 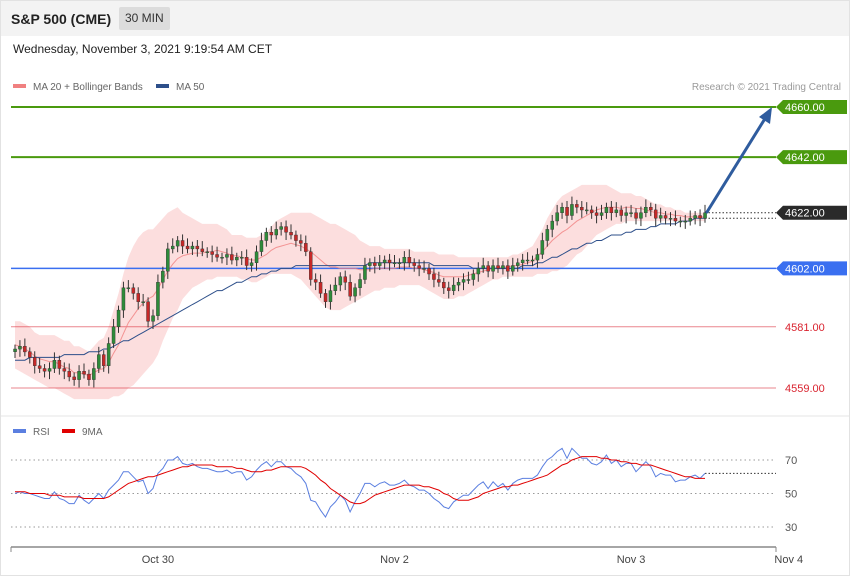 I want to click on level-label-last: 4622.00, so click(x=805, y=214).